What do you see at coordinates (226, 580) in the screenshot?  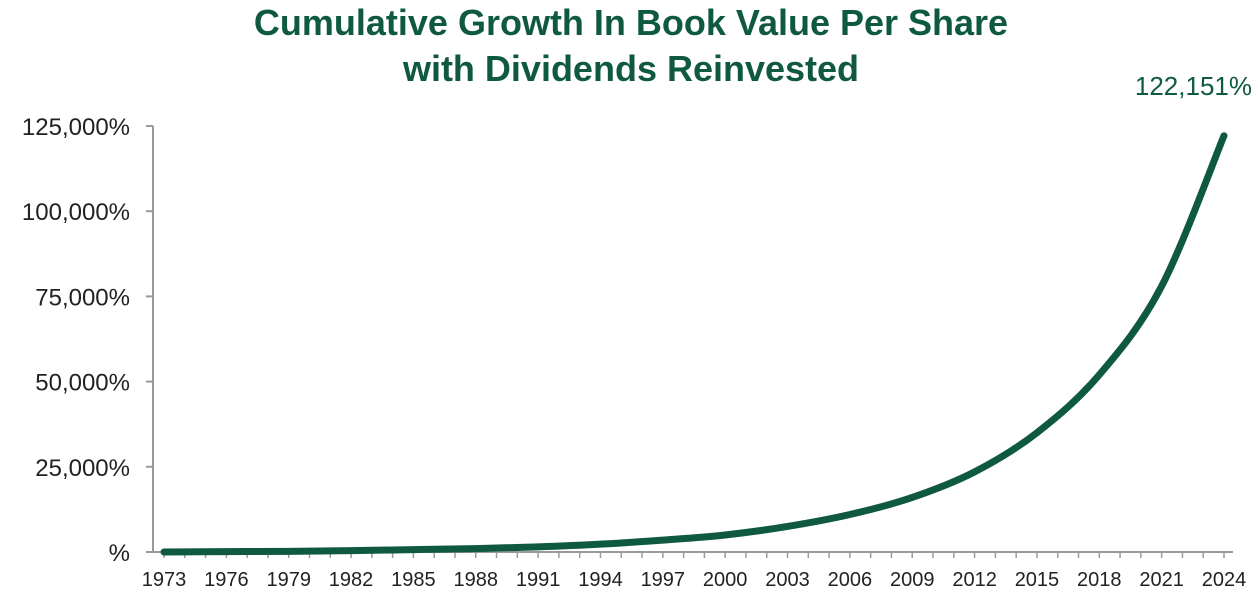 I see `x-tick-label: 1976` at bounding box center [226, 580].